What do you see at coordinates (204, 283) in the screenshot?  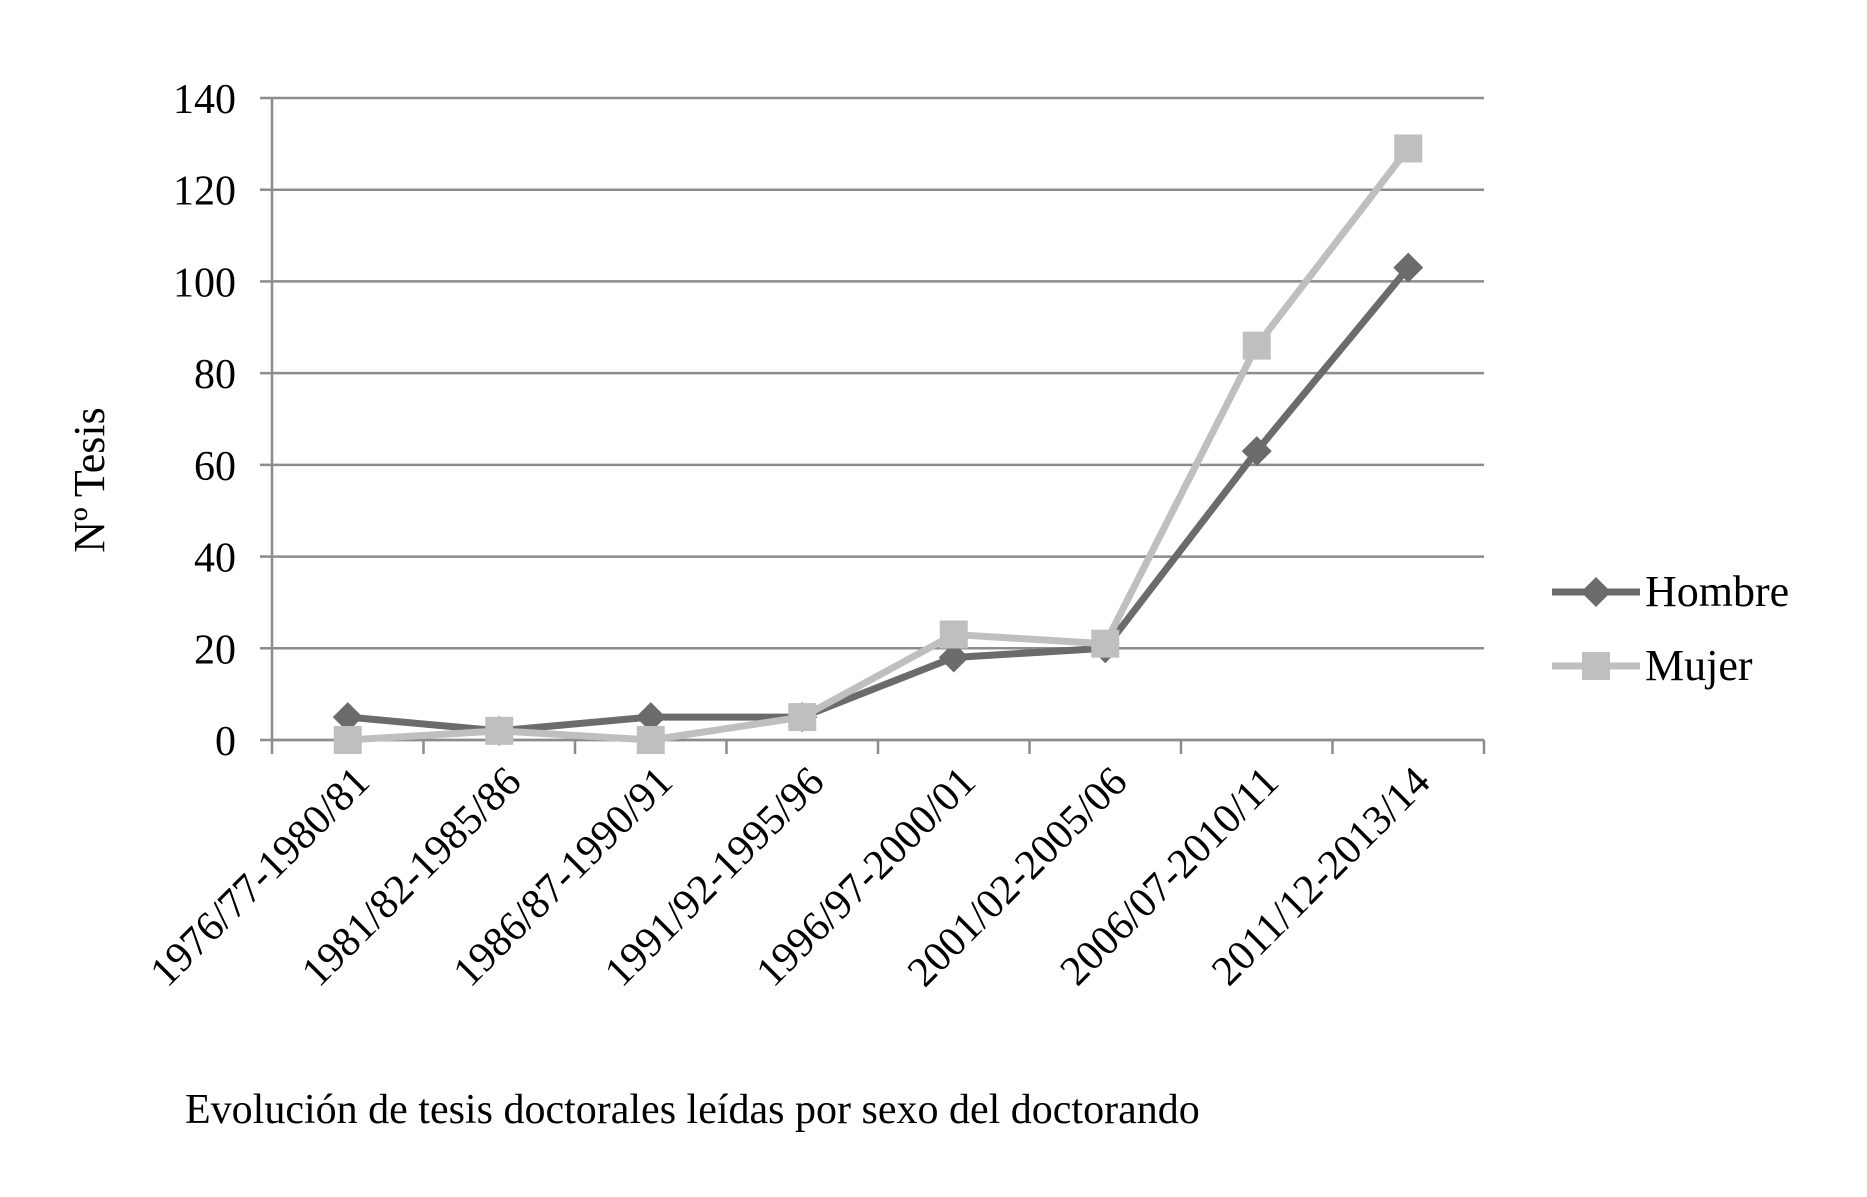 I see `y-tick-label: 100` at bounding box center [204, 283].